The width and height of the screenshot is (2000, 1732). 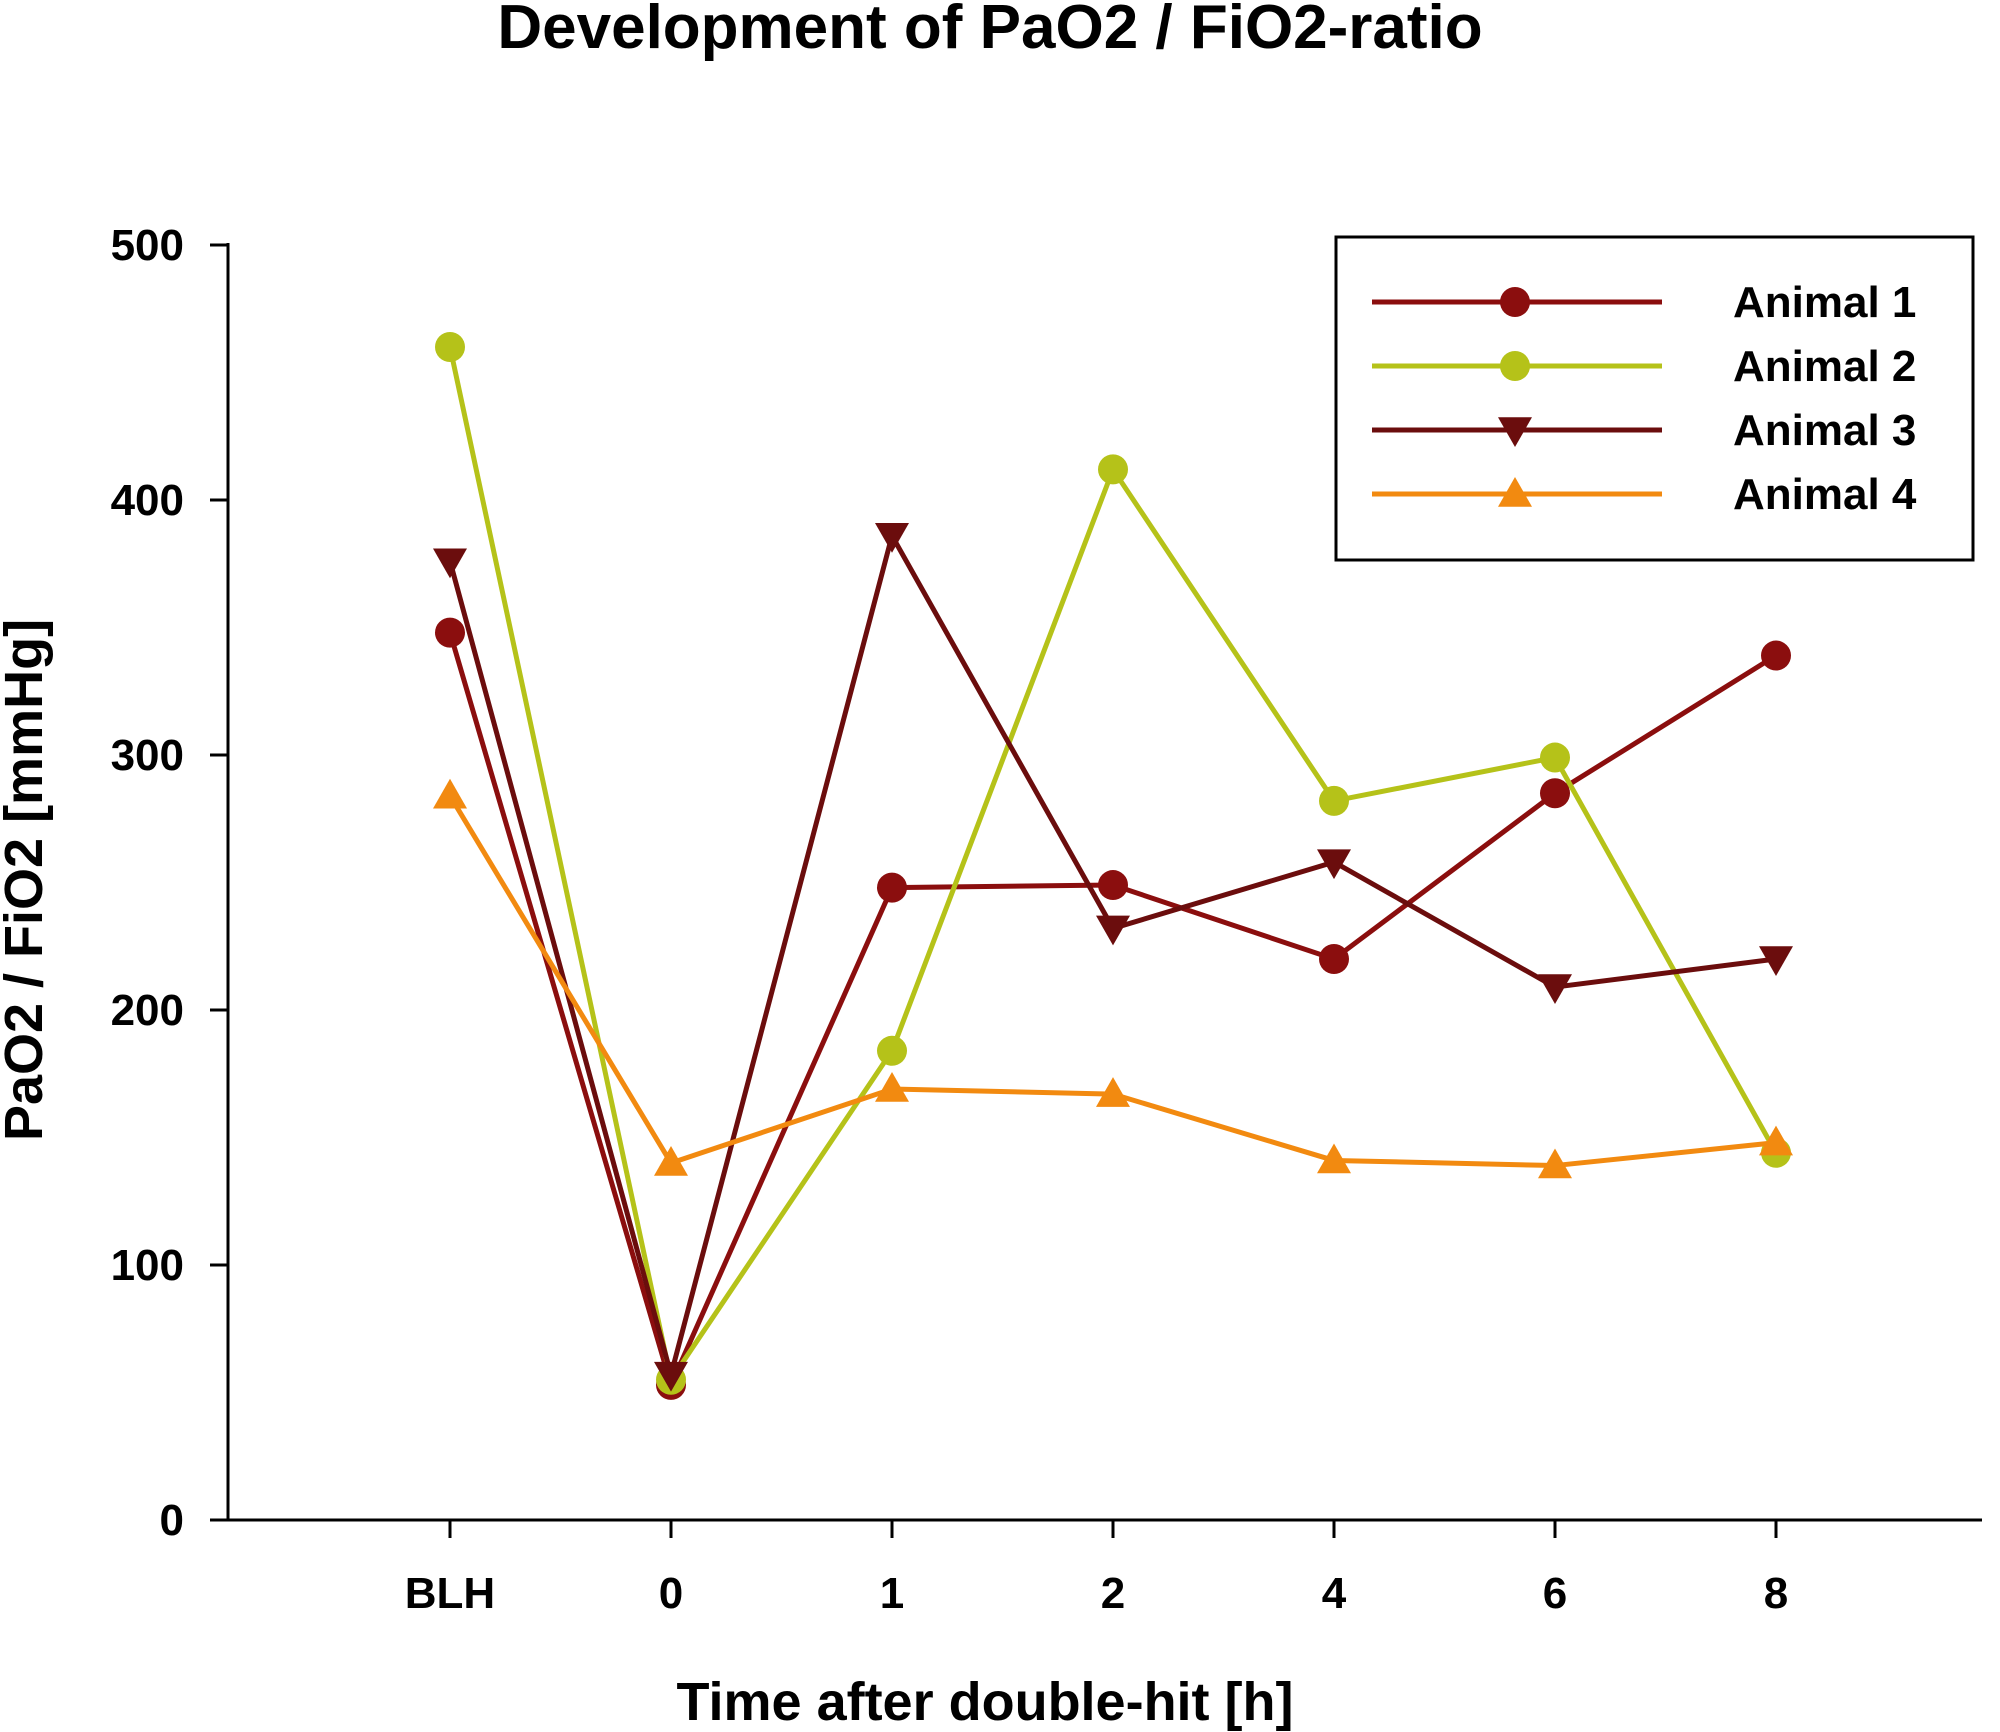 What do you see at coordinates (147, 1010) in the screenshot?
I see `y-tick-label: 200` at bounding box center [147, 1010].